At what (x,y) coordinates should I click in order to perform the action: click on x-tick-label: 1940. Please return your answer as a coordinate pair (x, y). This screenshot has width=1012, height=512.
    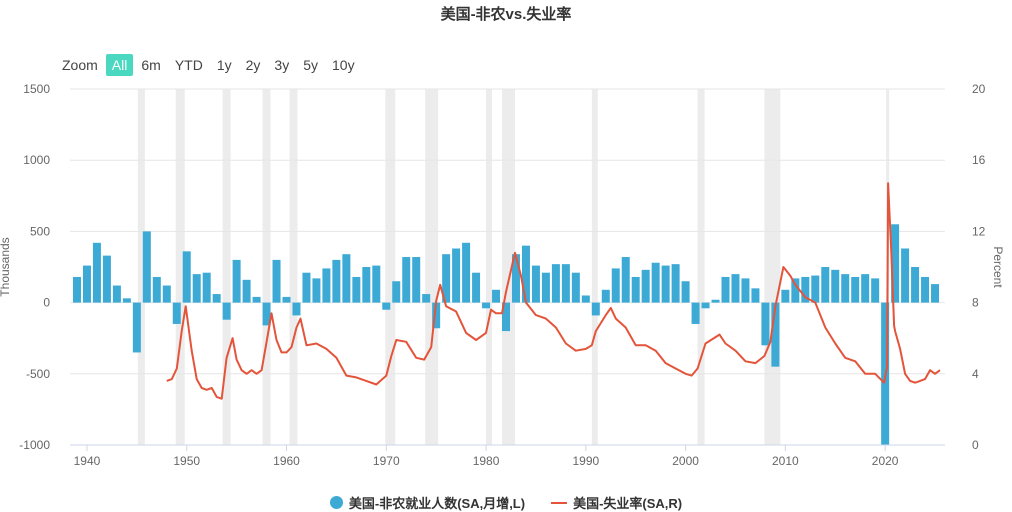
    Looking at the image, I should click on (87, 461).